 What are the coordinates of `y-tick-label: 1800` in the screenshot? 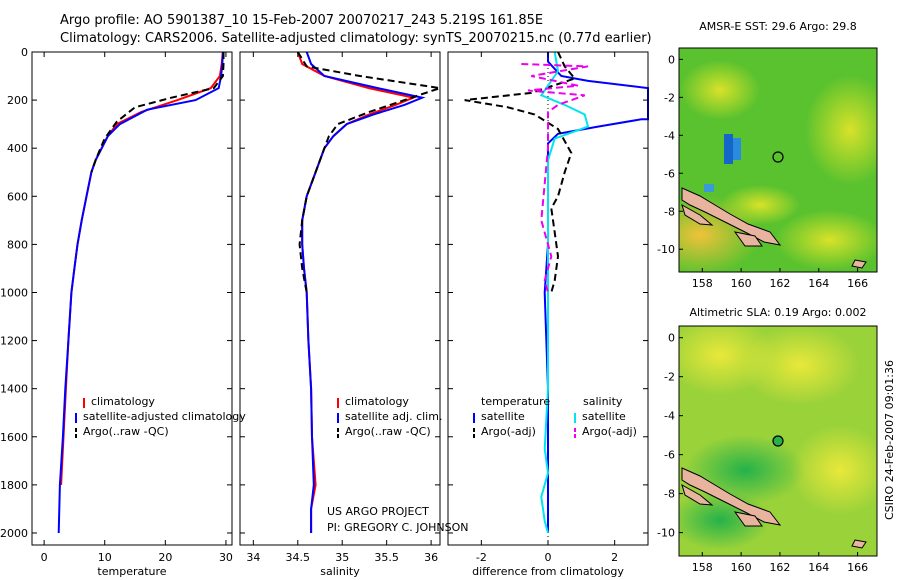 It's located at (14, 485).